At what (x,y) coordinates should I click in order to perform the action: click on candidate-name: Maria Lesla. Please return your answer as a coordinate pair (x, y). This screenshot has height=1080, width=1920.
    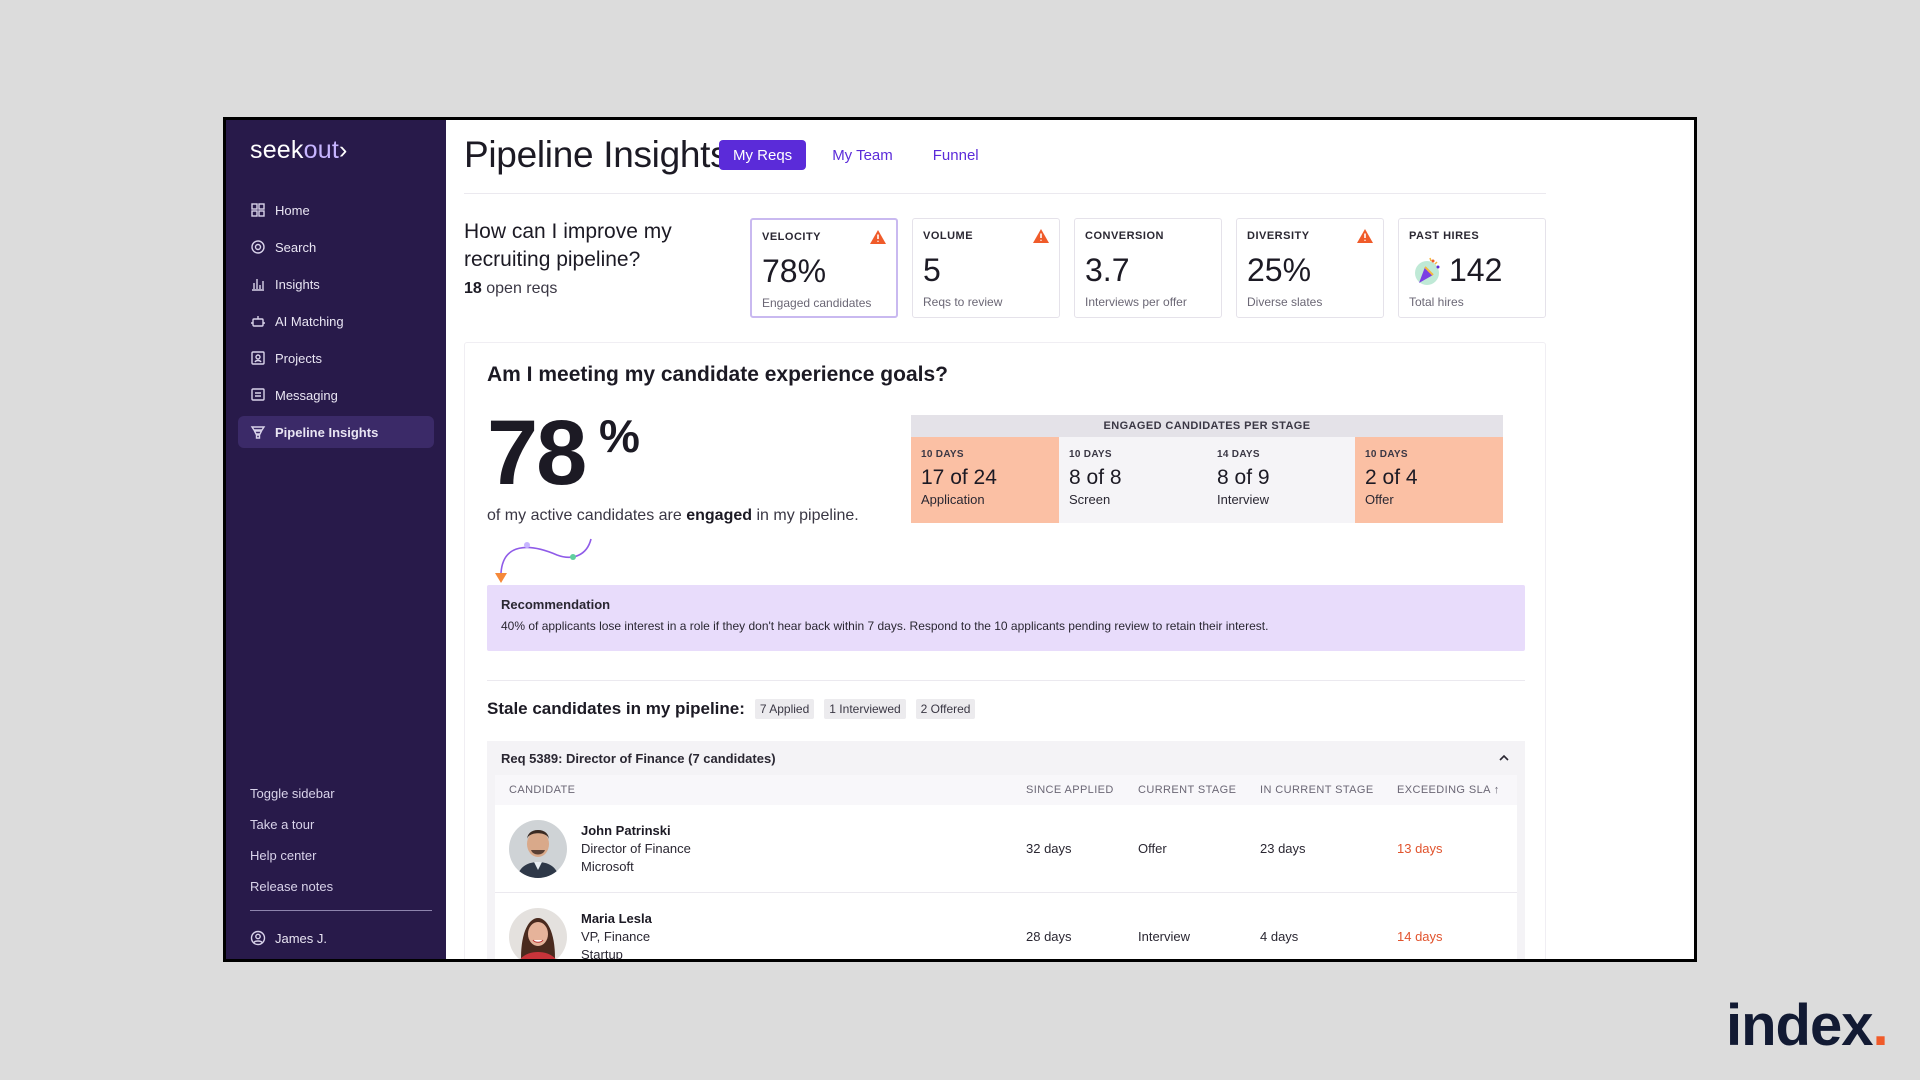
    Looking at the image, I should click on (616, 918).